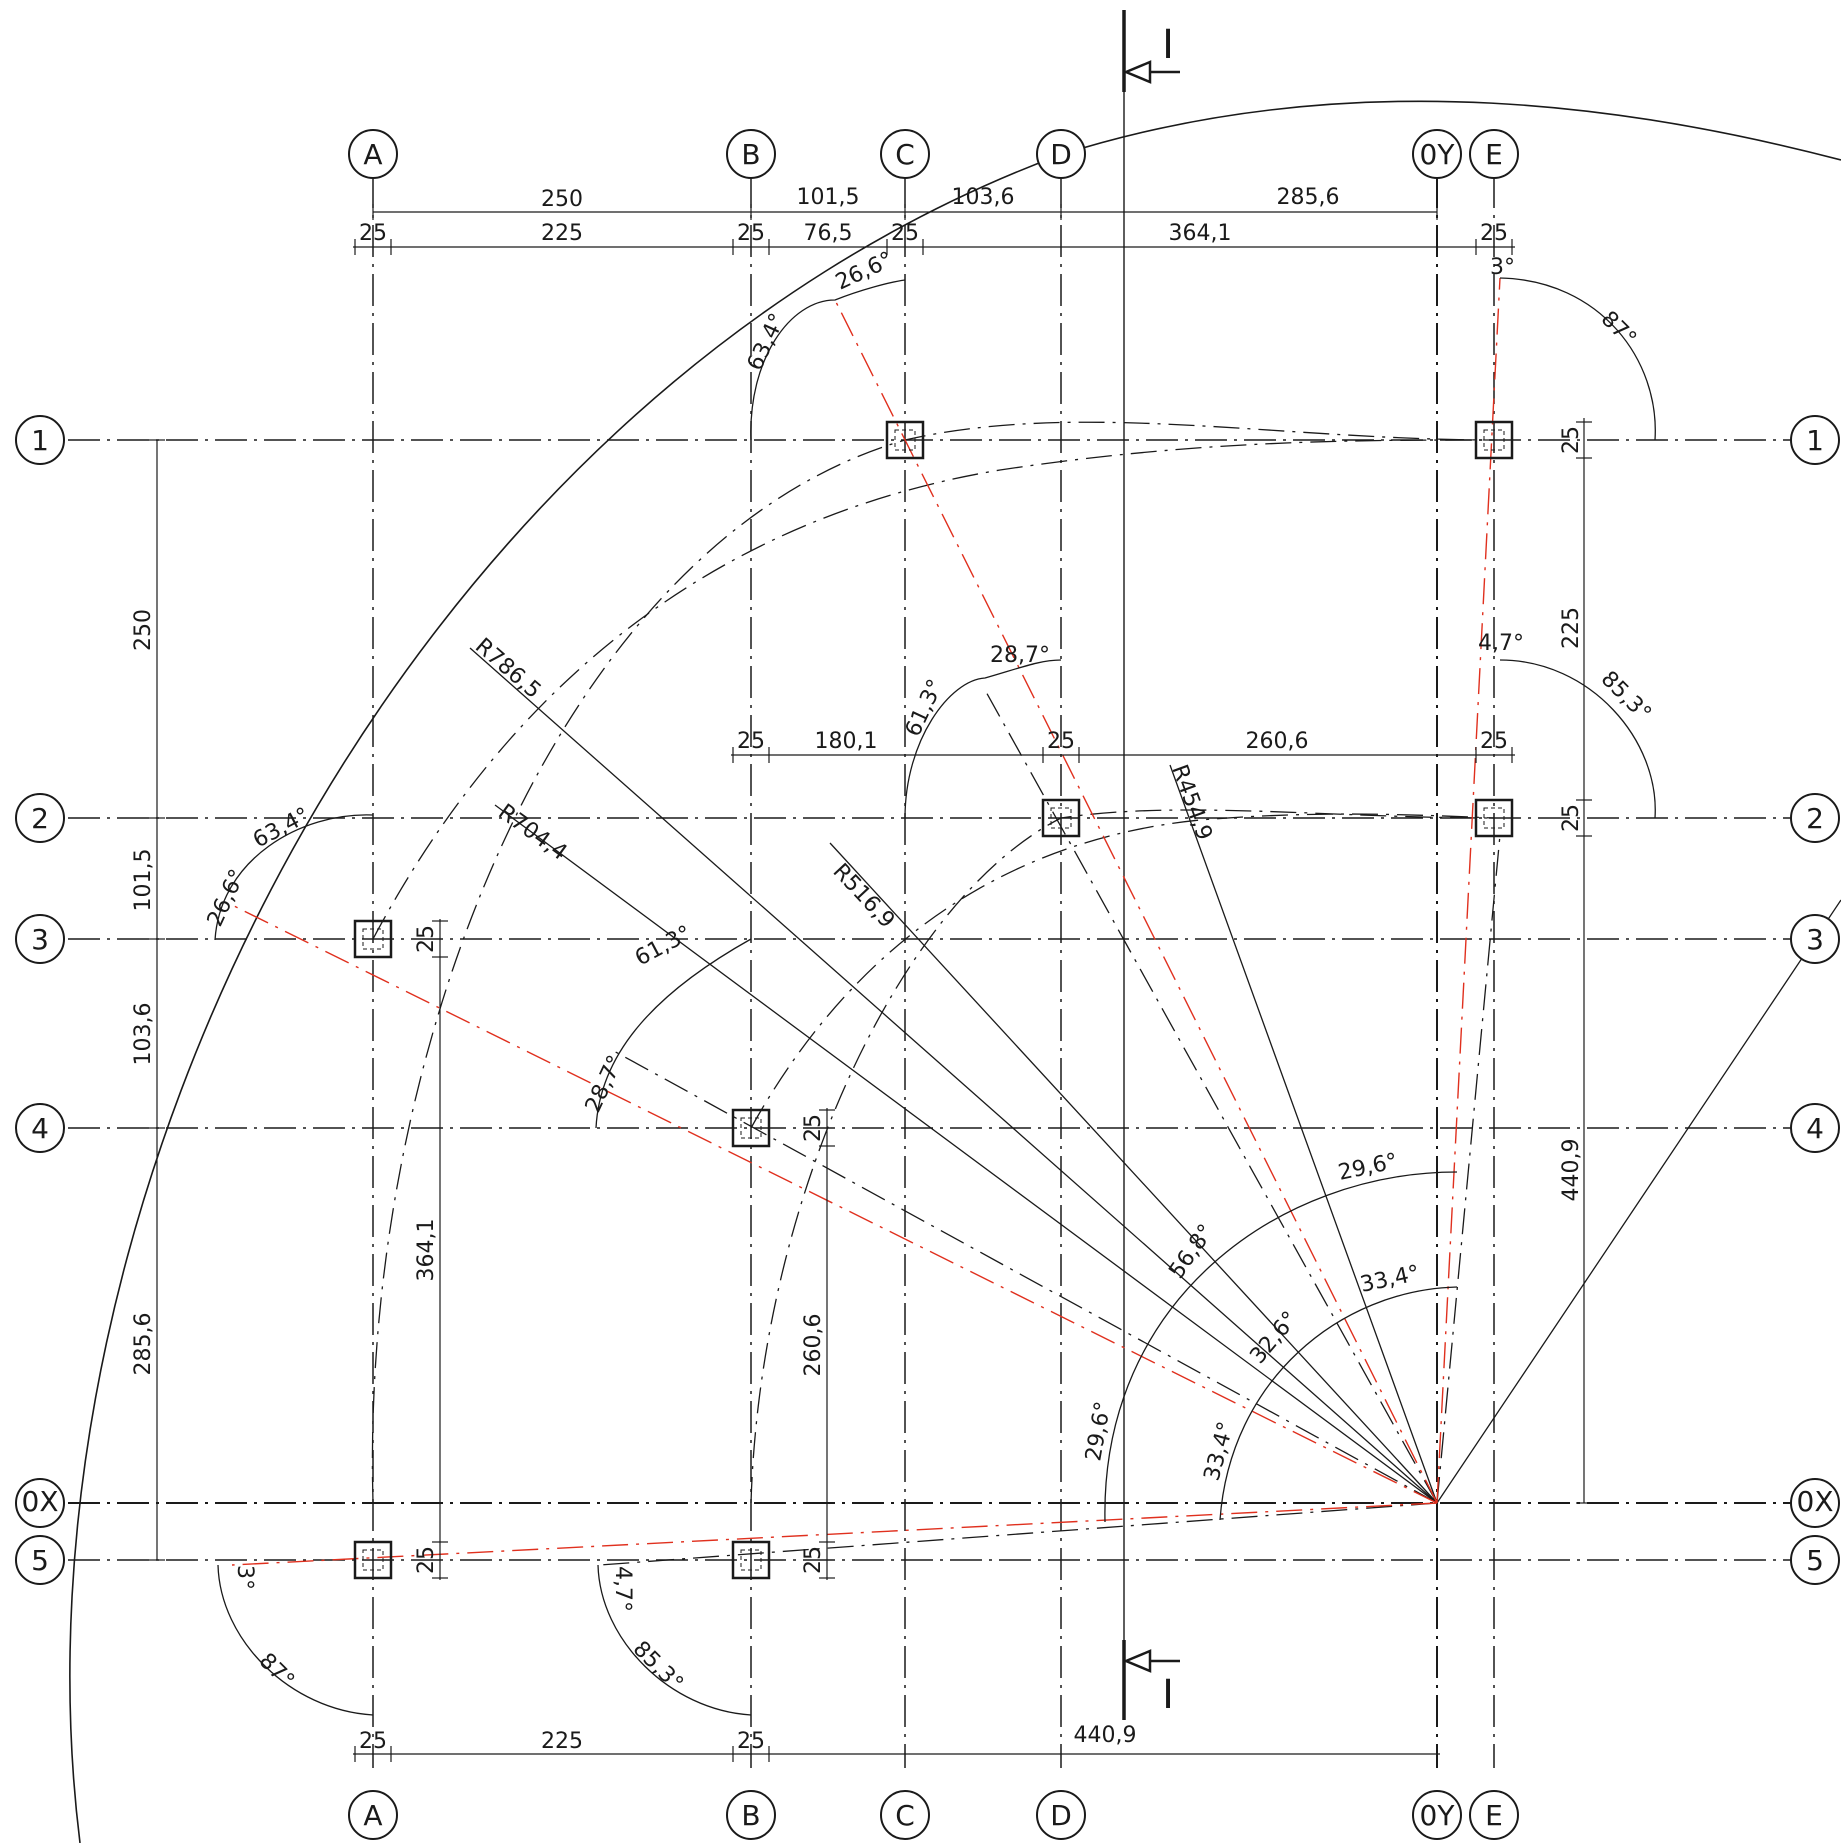 This screenshot has width=1841, height=1843. Describe the element at coordinates (1168, 45) in the screenshot. I see `section-label-top: I` at that location.